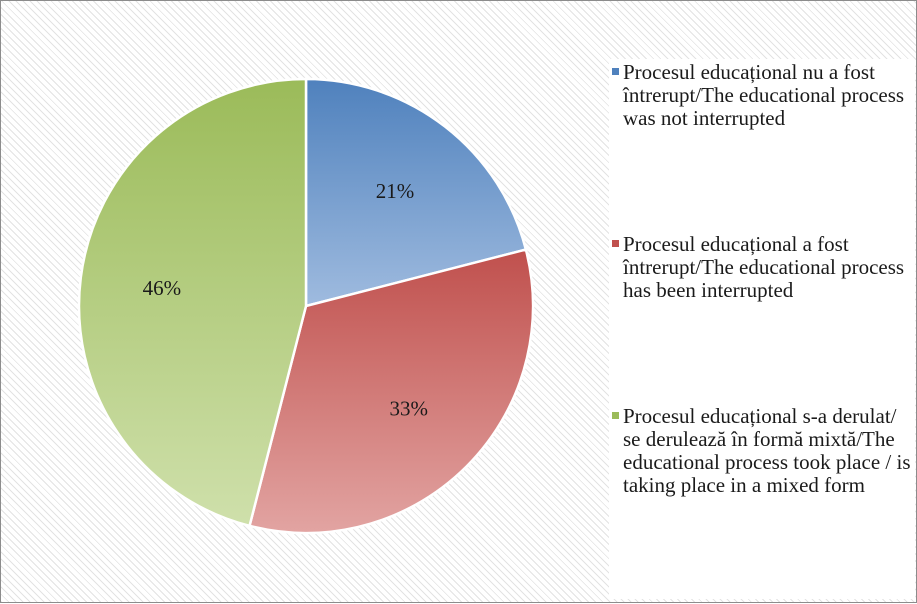 Image resolution: width=917 pixels, height=604 pixels. I want to click on pie-label-not-interrupted: 21%, so click(395, 191).